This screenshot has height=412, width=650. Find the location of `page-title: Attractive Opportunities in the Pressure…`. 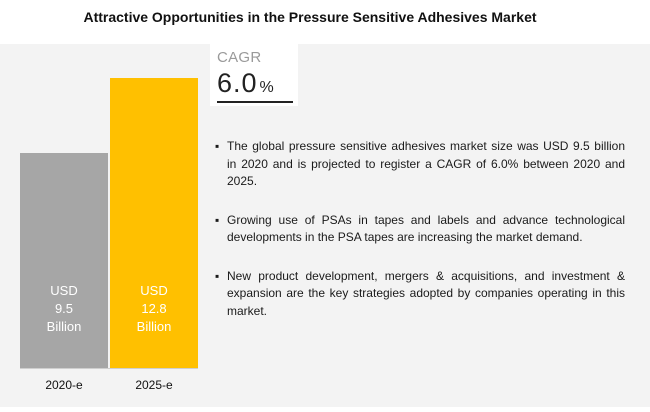

page-title: Attractive Opportunities in the Pressure… is located at coordinates (310, 17).